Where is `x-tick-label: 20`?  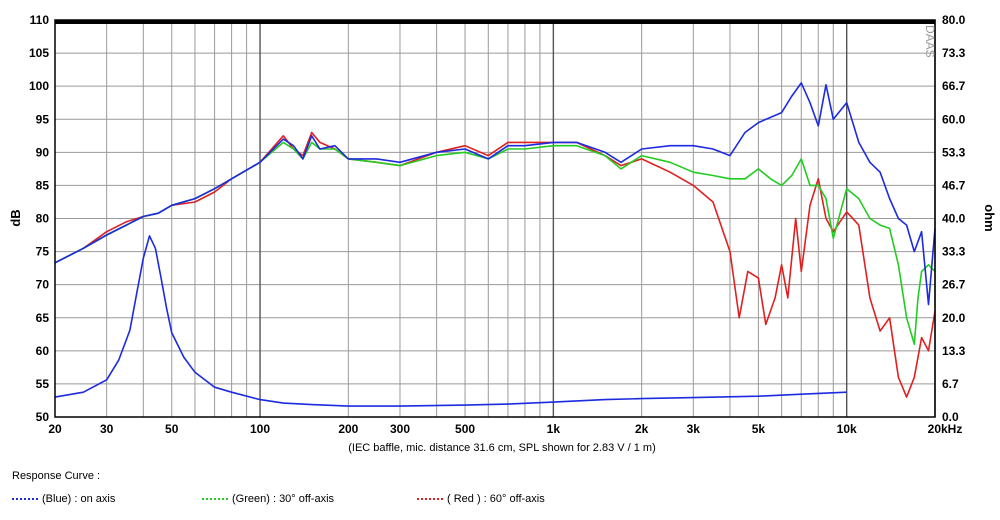 x-tick-label: 20 is located at coordinates (55, 429).